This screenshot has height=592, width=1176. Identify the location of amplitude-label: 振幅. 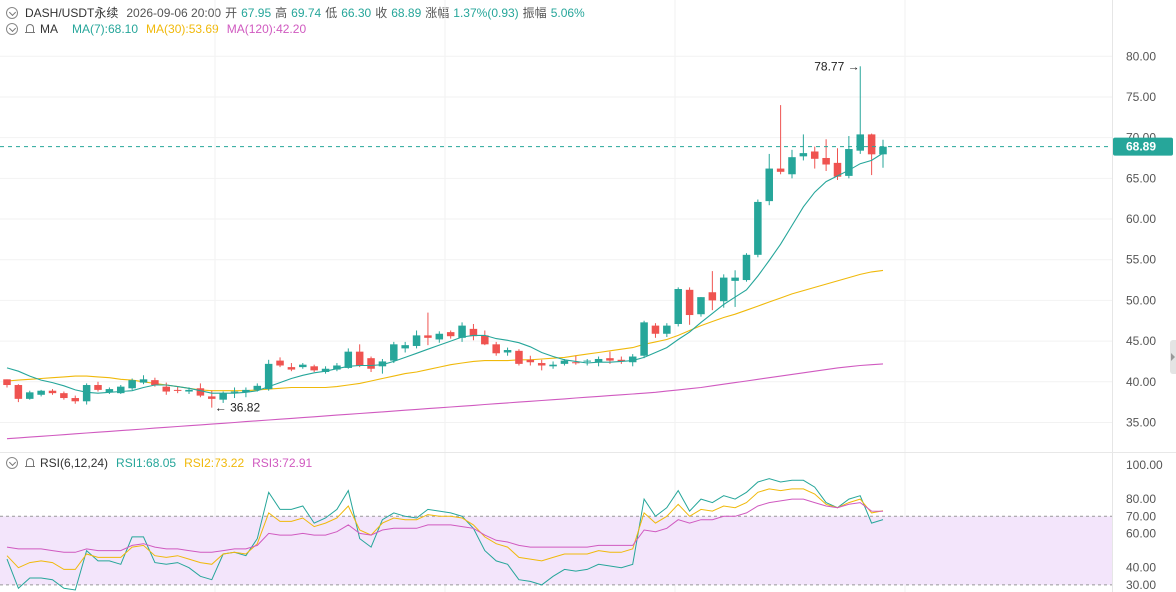
(534, 13).